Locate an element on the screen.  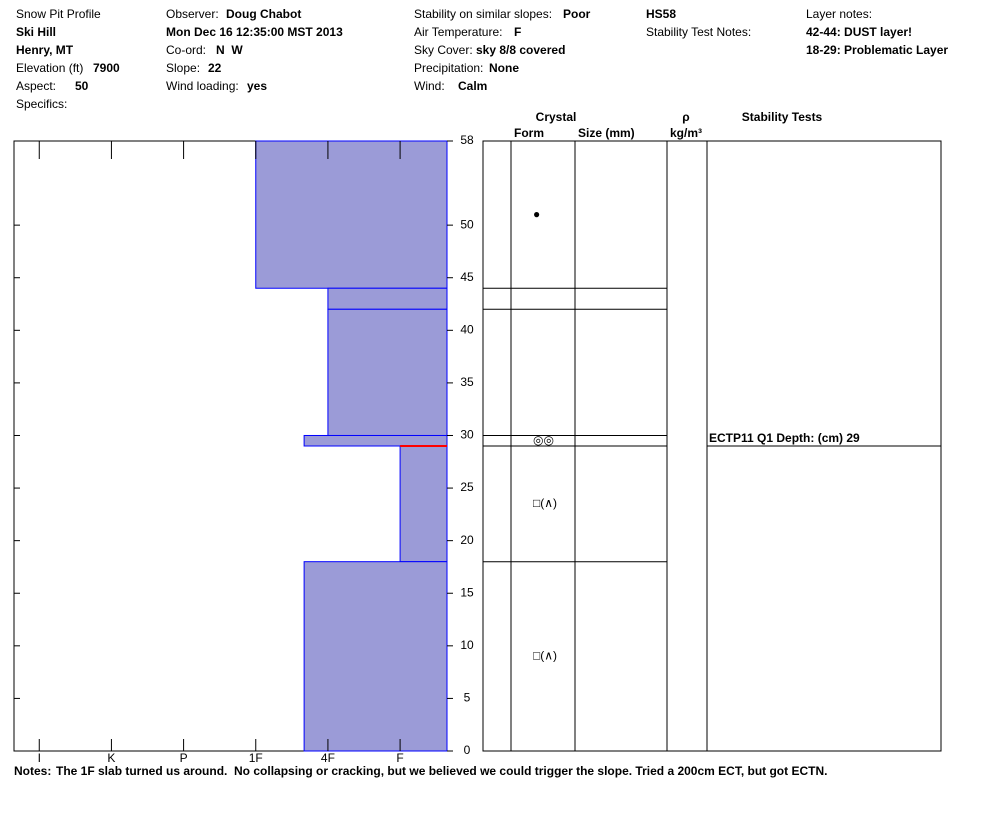
label: Elevation (ft) is located at coordinates (50, 68).